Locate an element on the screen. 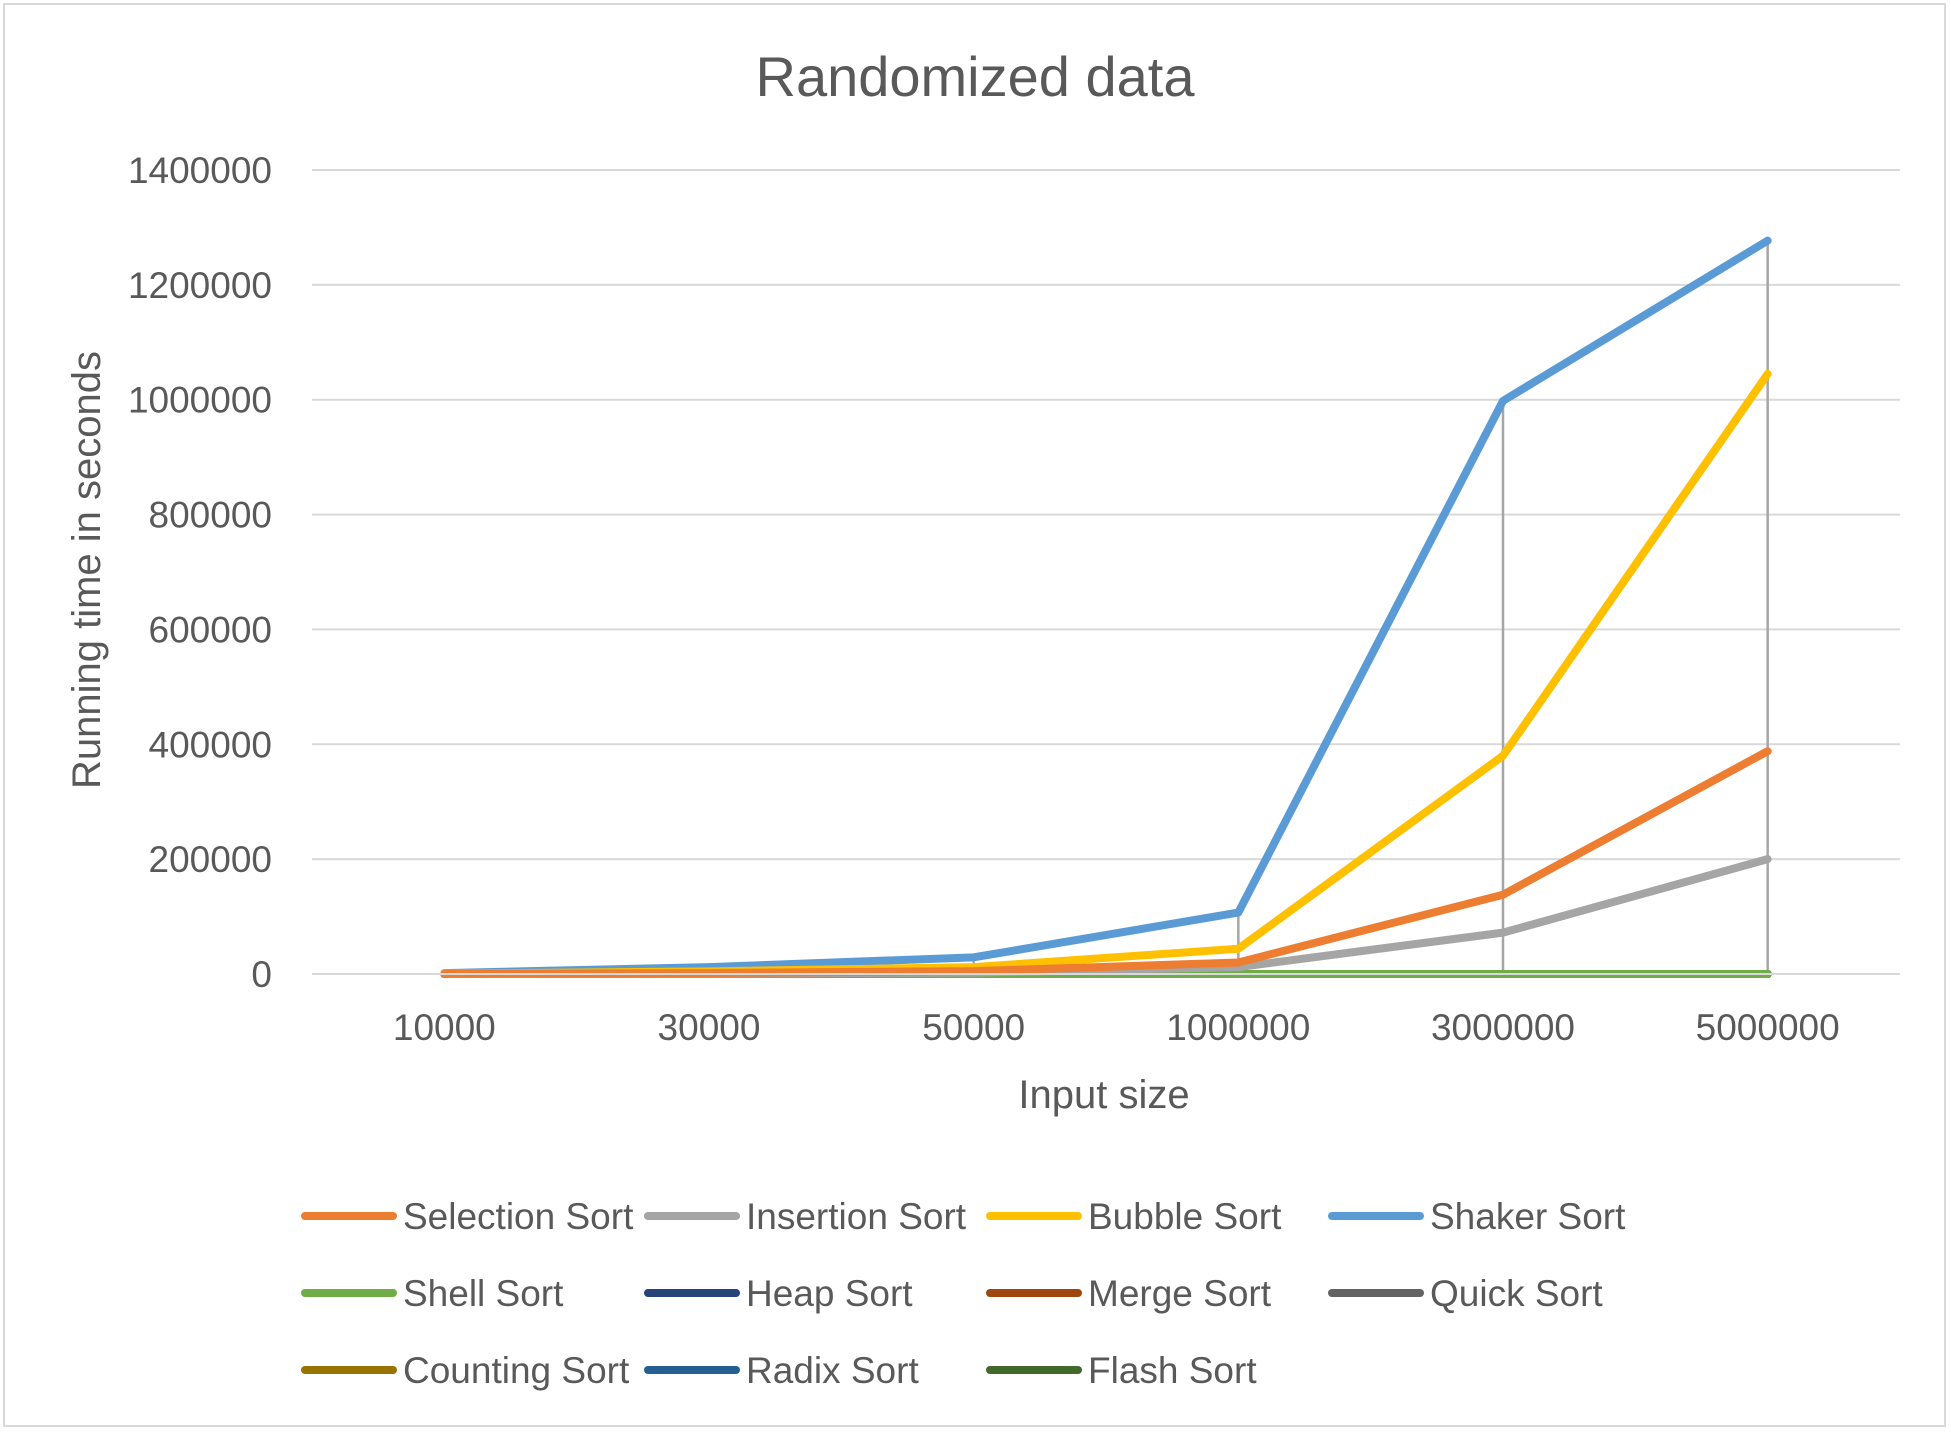 The width and height of the screenshot is (1951, 1432). legend-item: Shaker Sort is located at coordinates (1477, 1216).